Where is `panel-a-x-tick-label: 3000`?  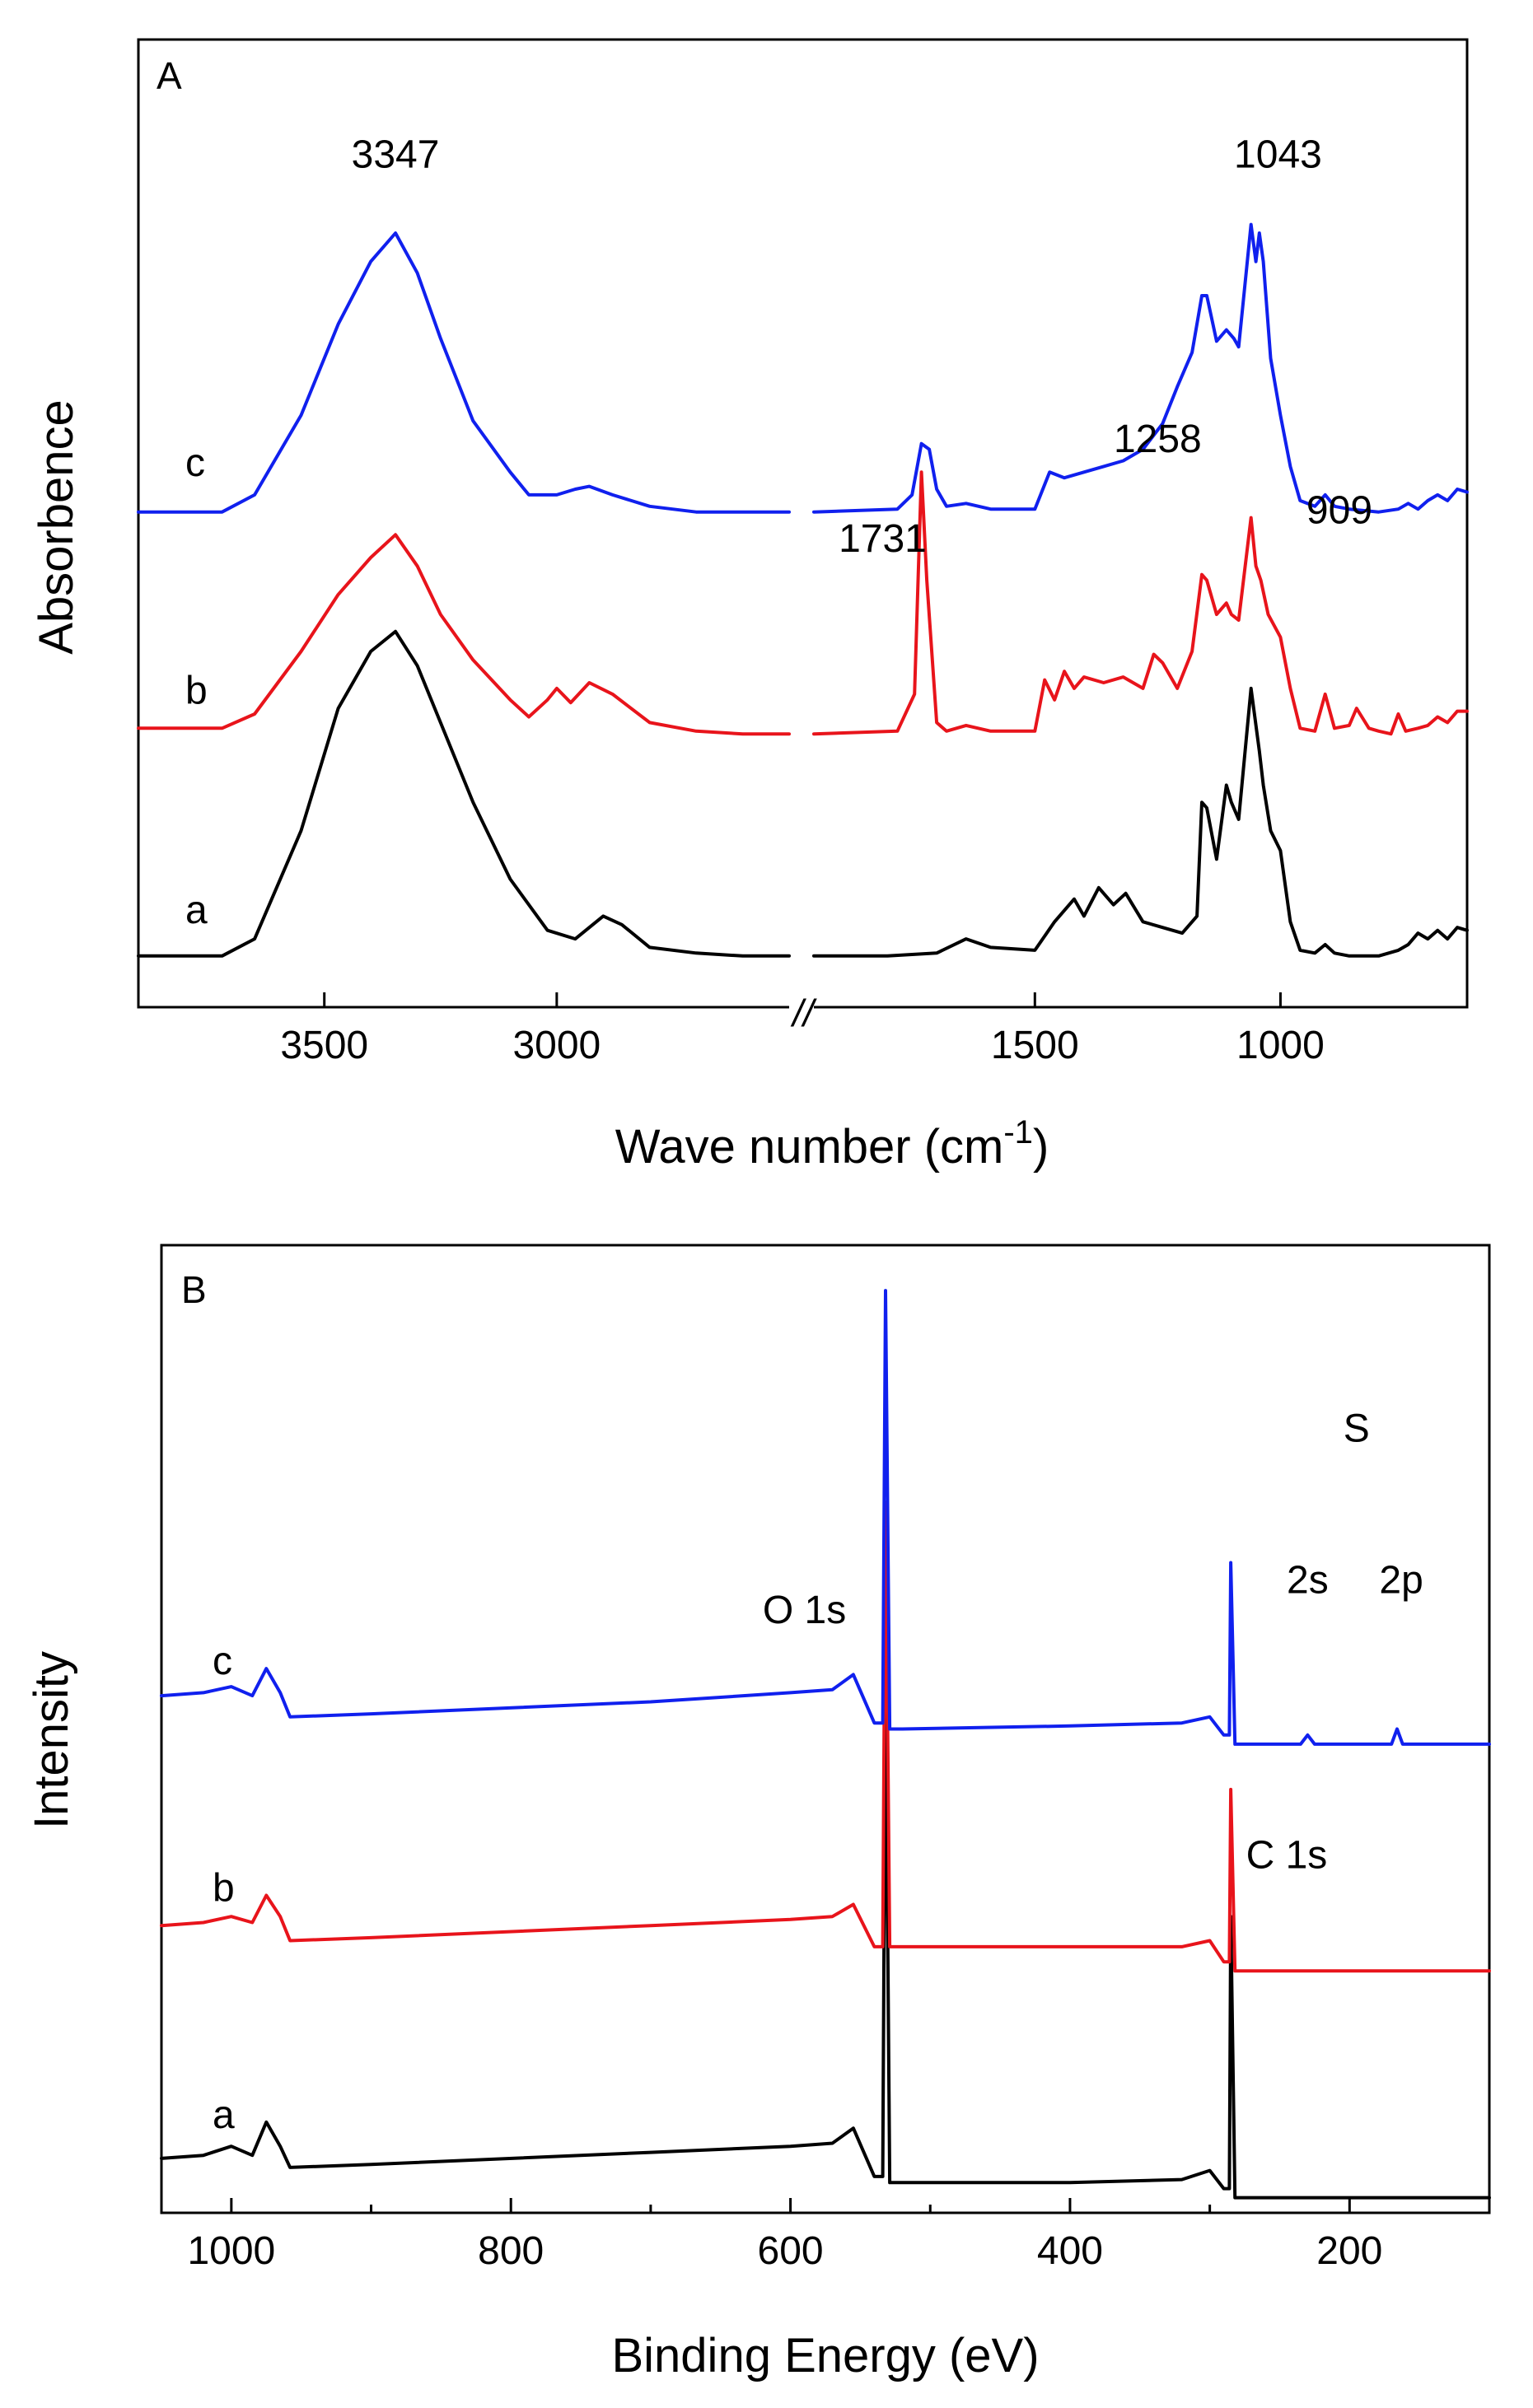
panel-a-x-tick-label: 3000 is located at coordinates (556, 1045).